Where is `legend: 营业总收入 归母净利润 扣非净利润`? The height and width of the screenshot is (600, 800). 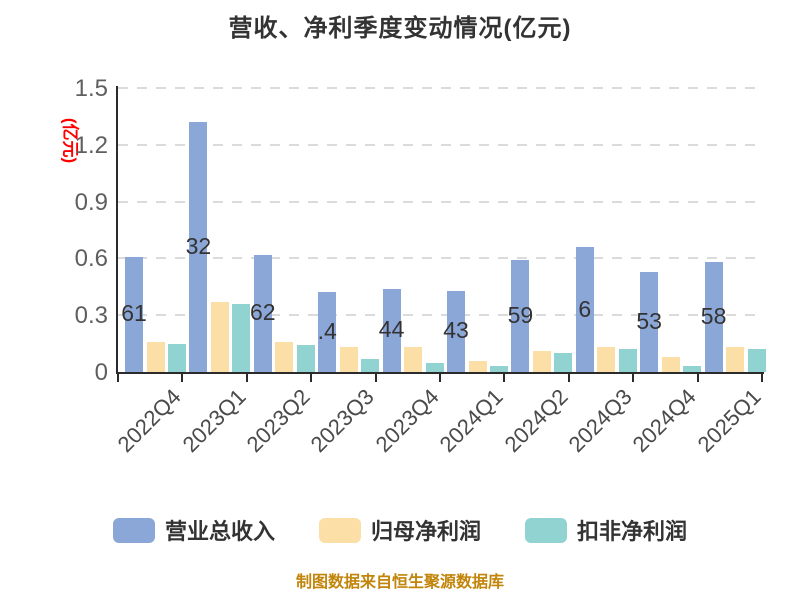
legend: 营业总收入 归母净利润 扣非净利润 is located at coordinates (400, 530).